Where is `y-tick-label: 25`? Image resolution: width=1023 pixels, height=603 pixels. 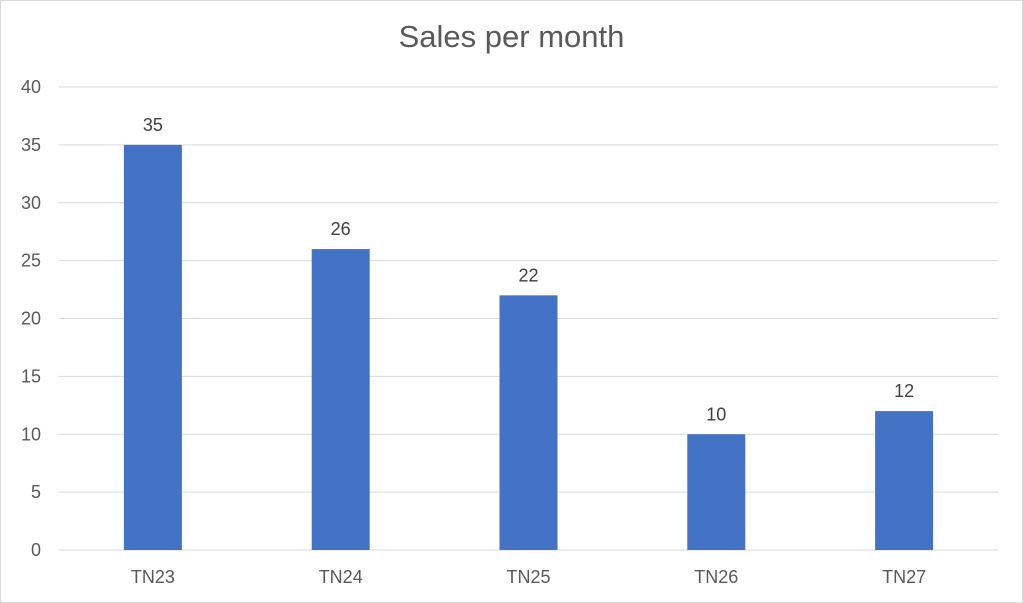
y-tick-label: 25 is located at coordinates (31, 261).